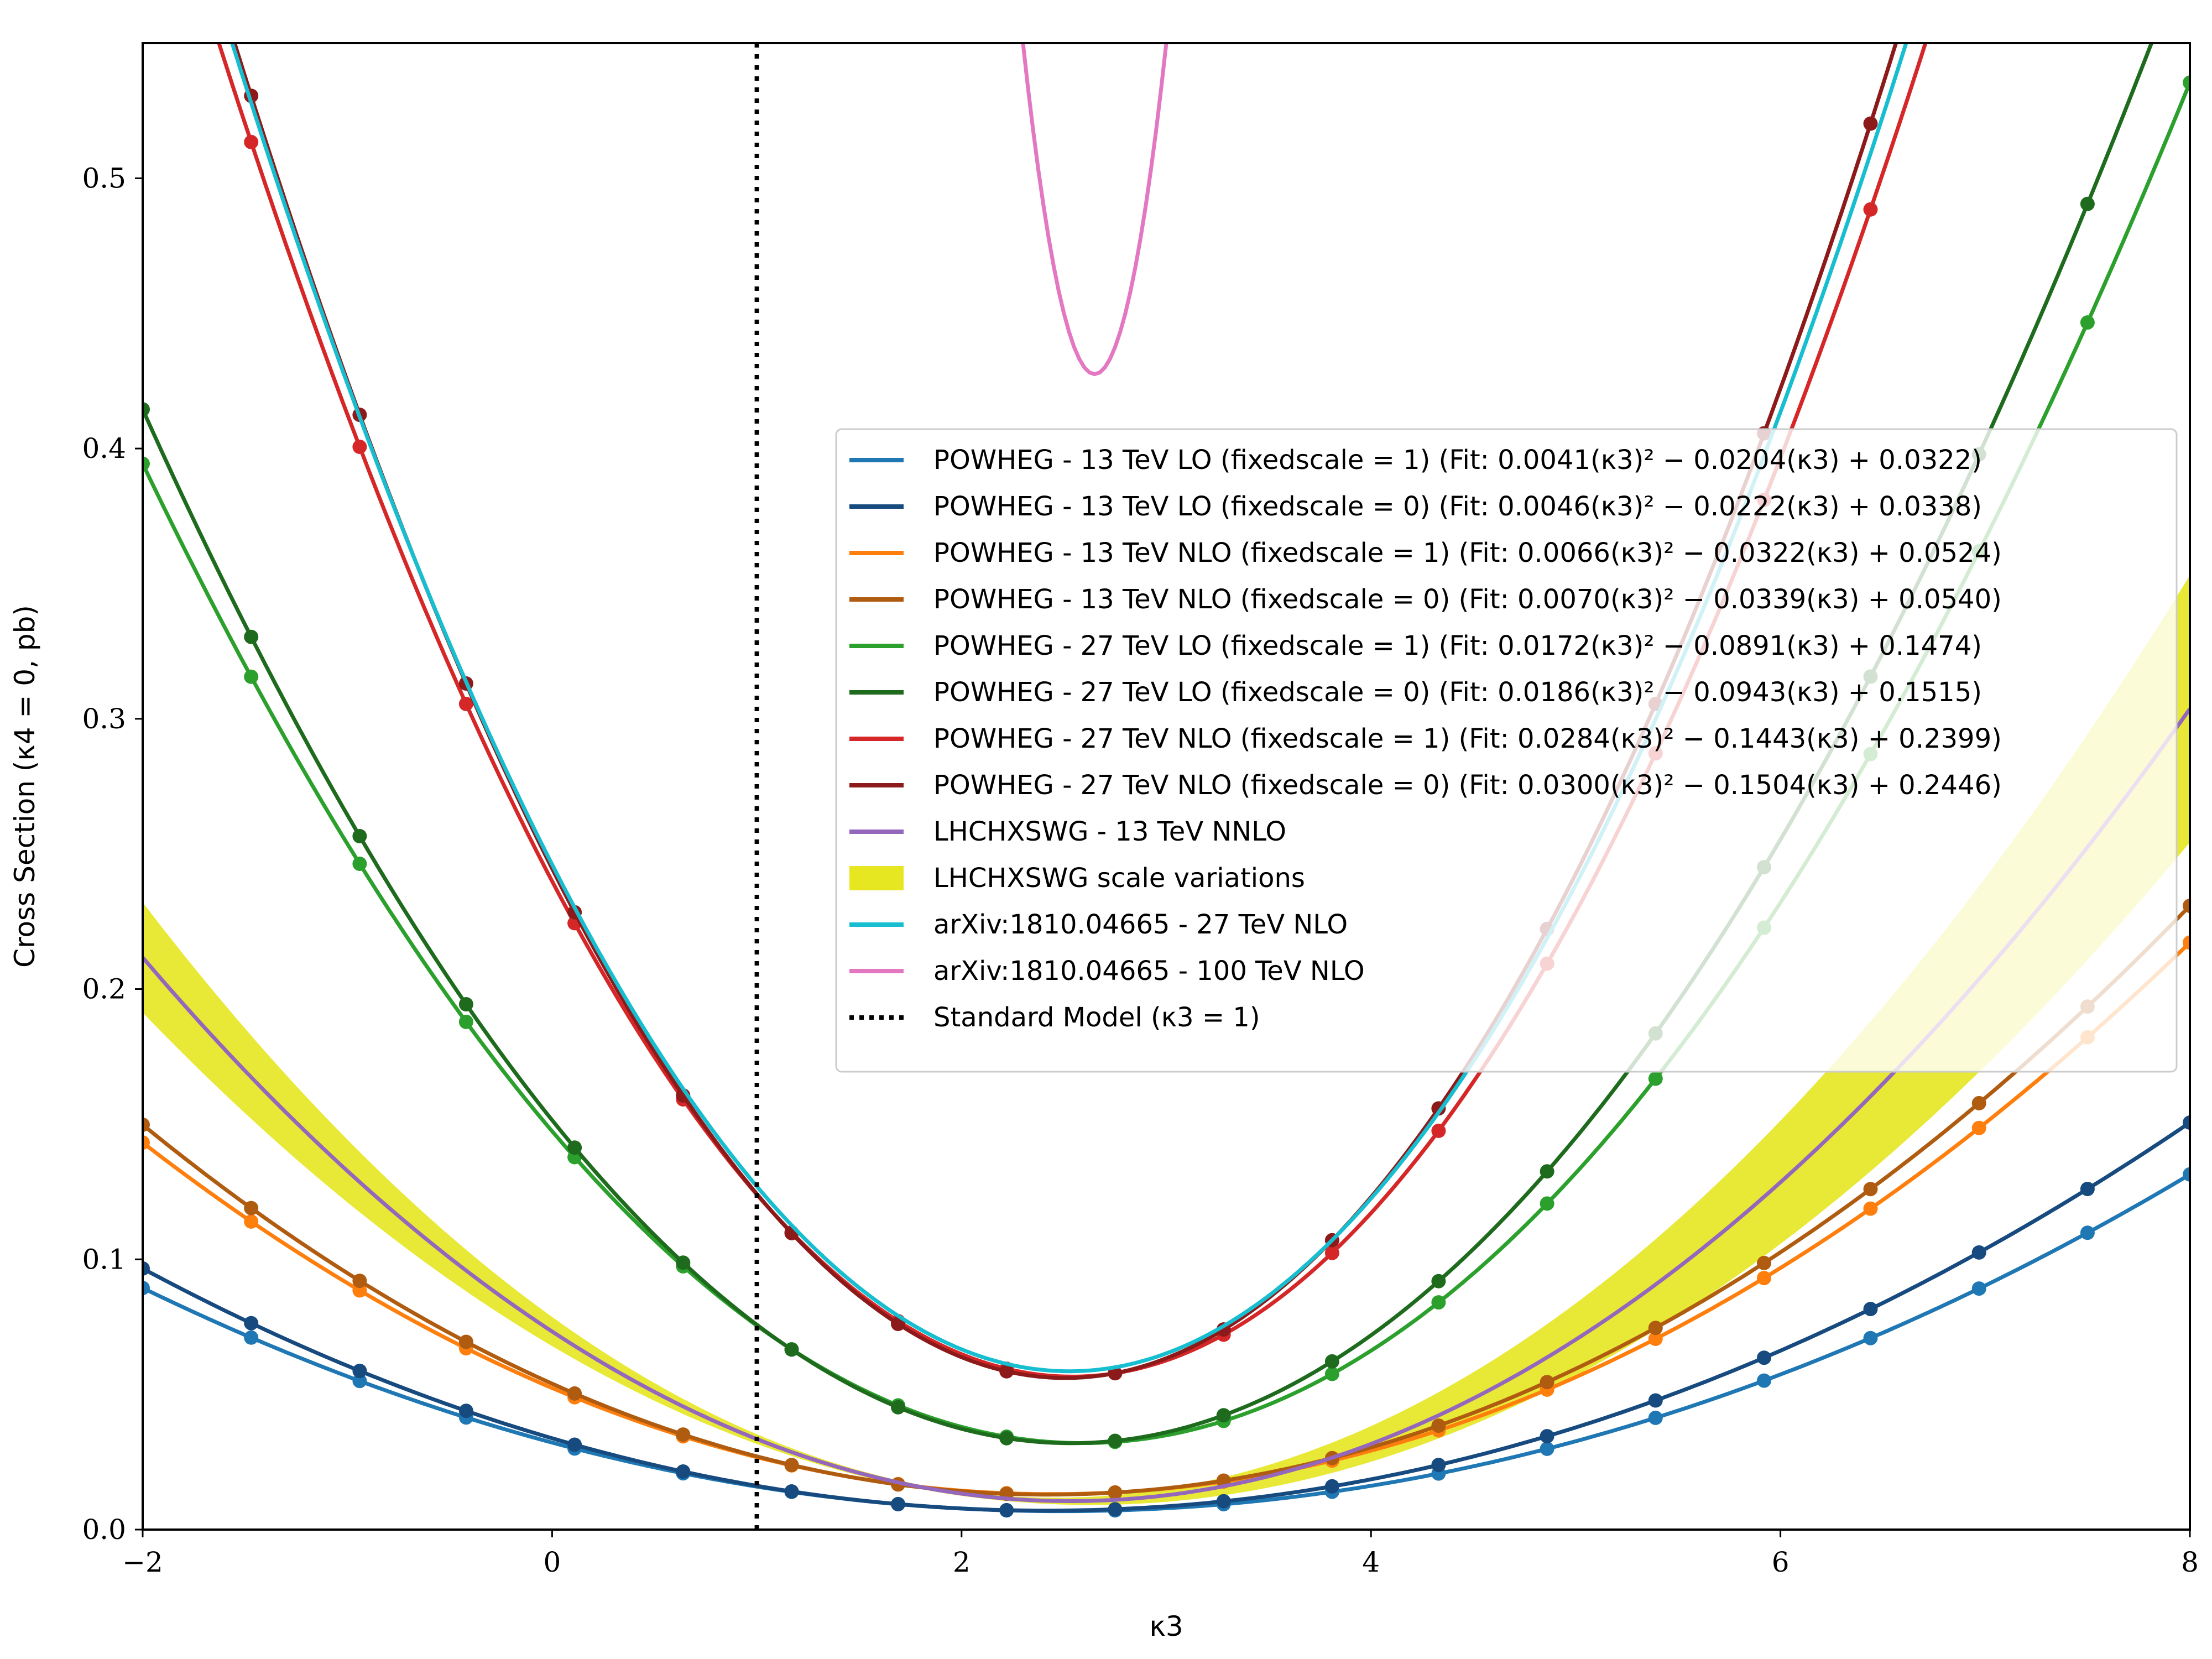 The height and width of the screenshot is (1659, 2212). I want to click on legend-label: LHCHXSWG scale variations, so click(1119, 879).